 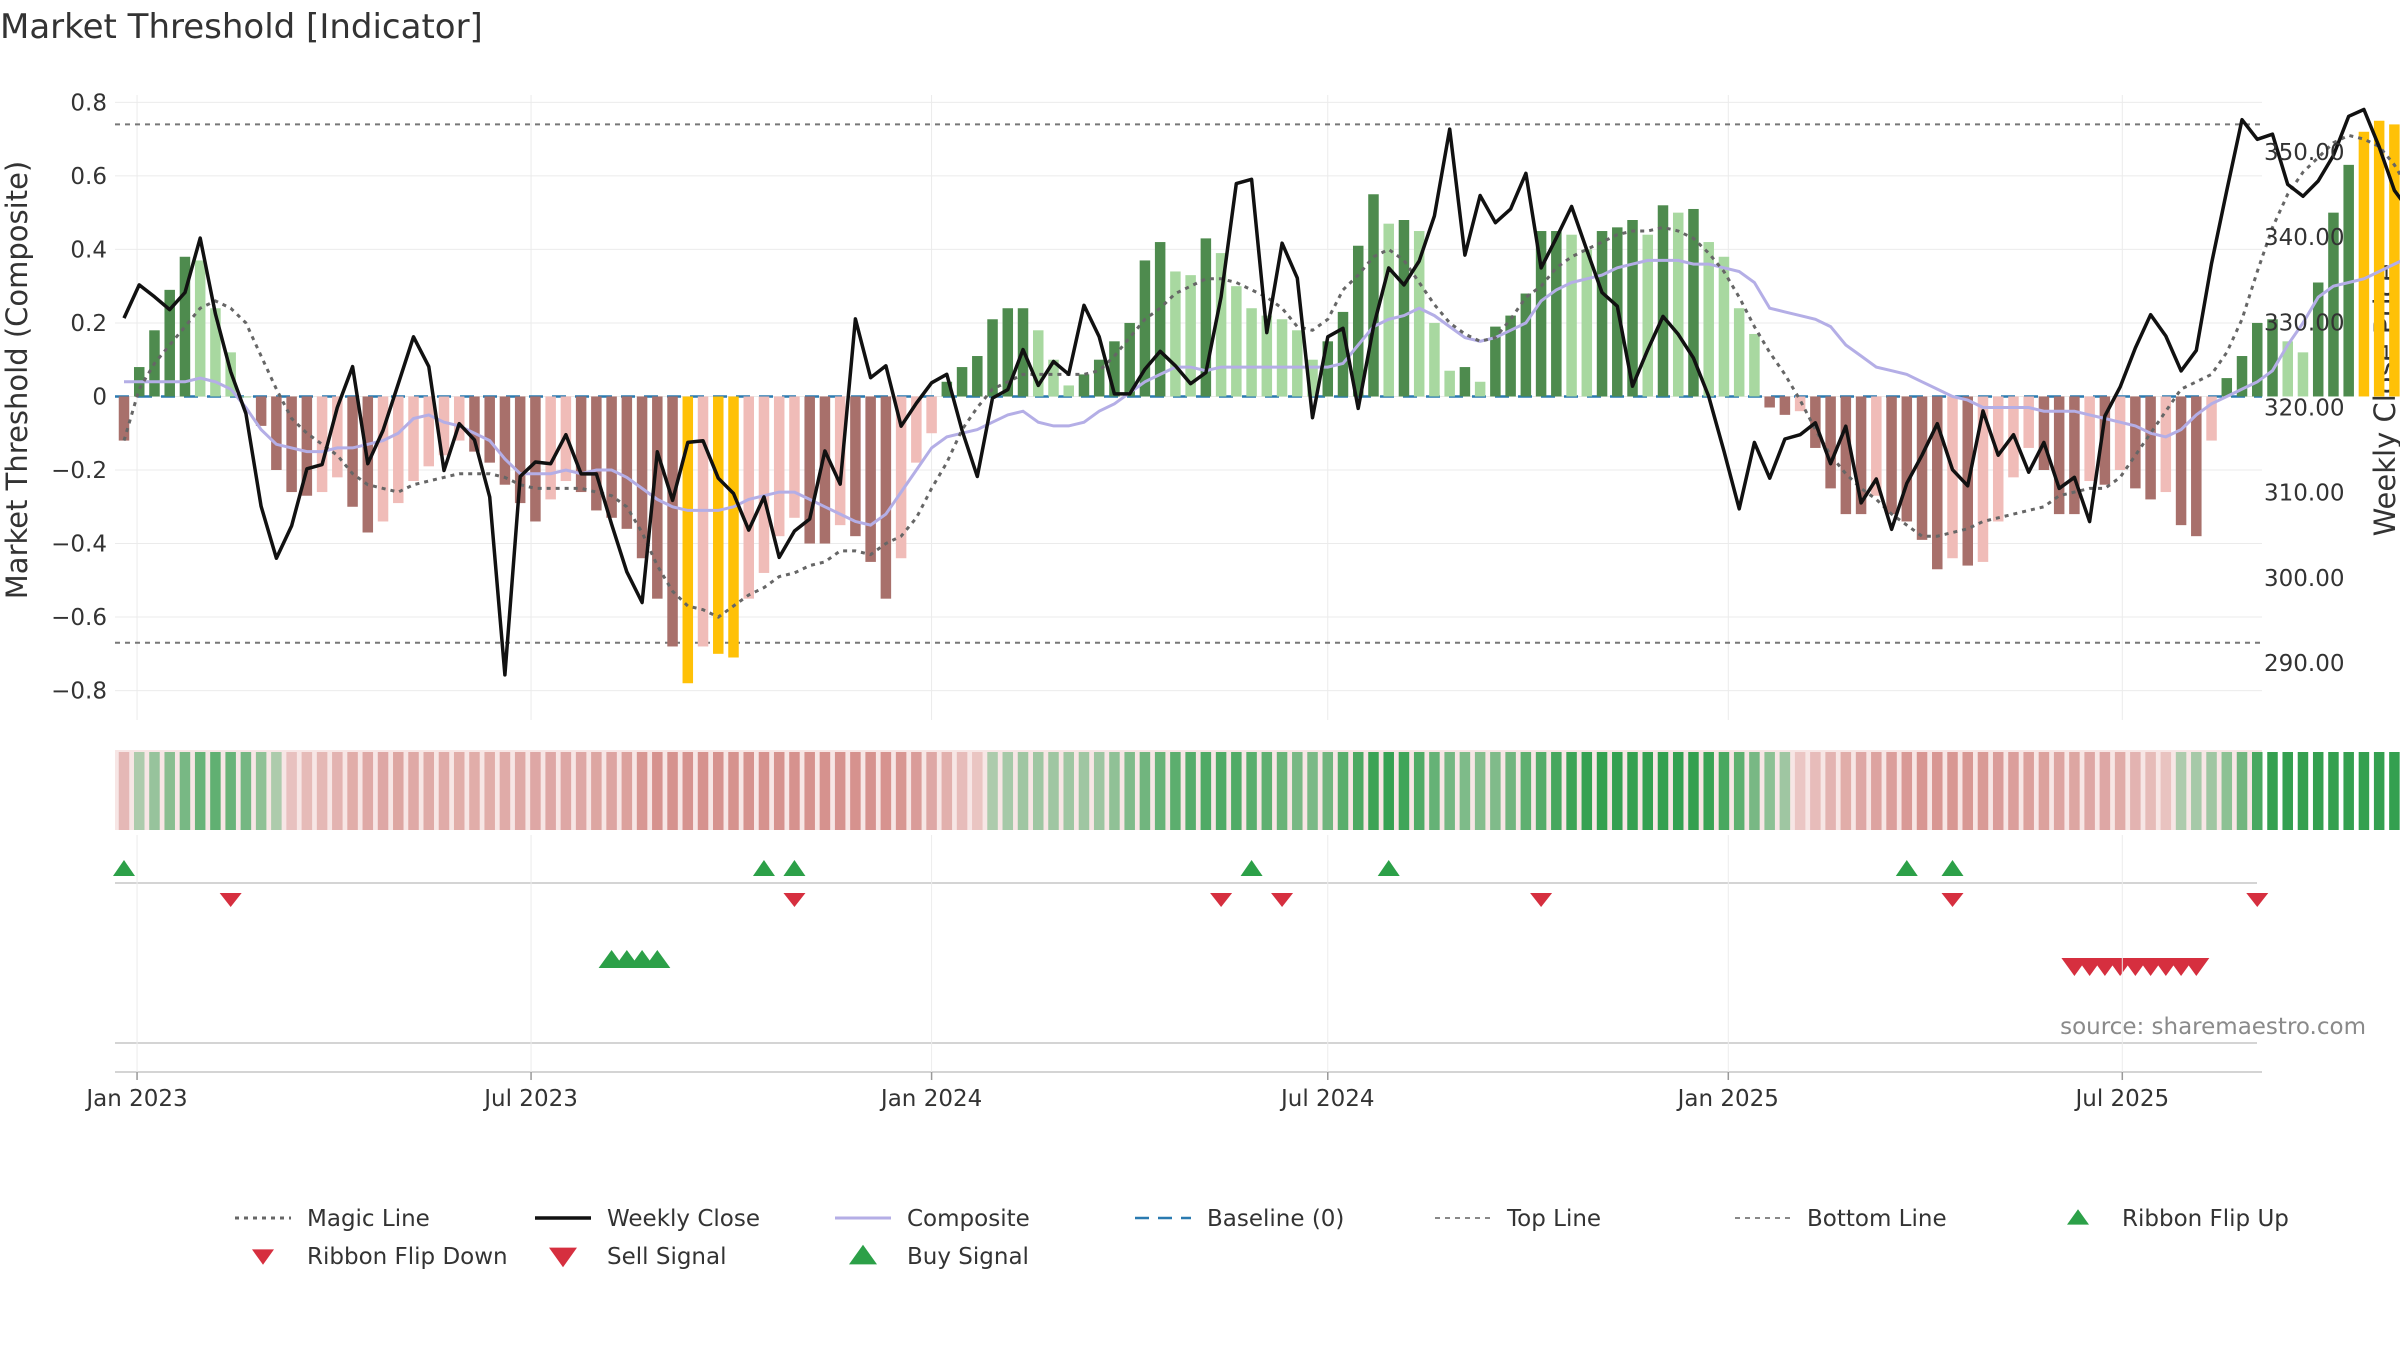 What do you see at coordinates (368, 1219) in the screenshot?
I see `legend-label: Magic Line` at bounding box center [368, 1219].